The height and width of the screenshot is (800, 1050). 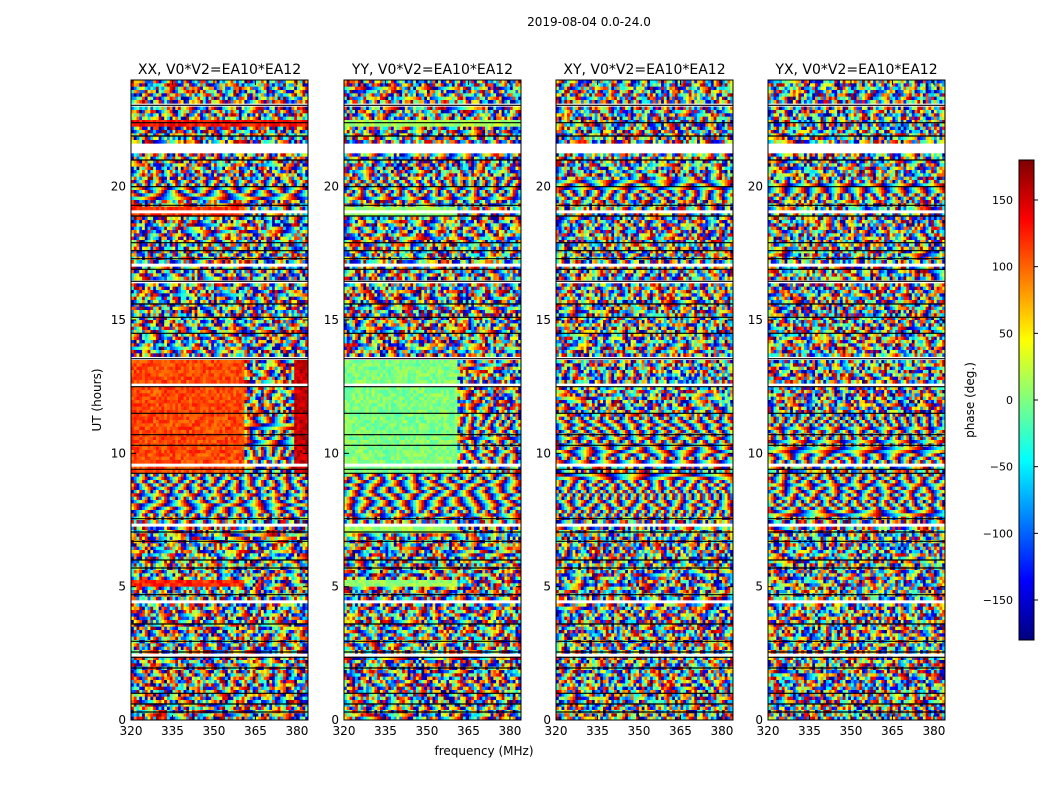 I want to click on colorbar-tick-label: 0, so click(x=1009, y=400).